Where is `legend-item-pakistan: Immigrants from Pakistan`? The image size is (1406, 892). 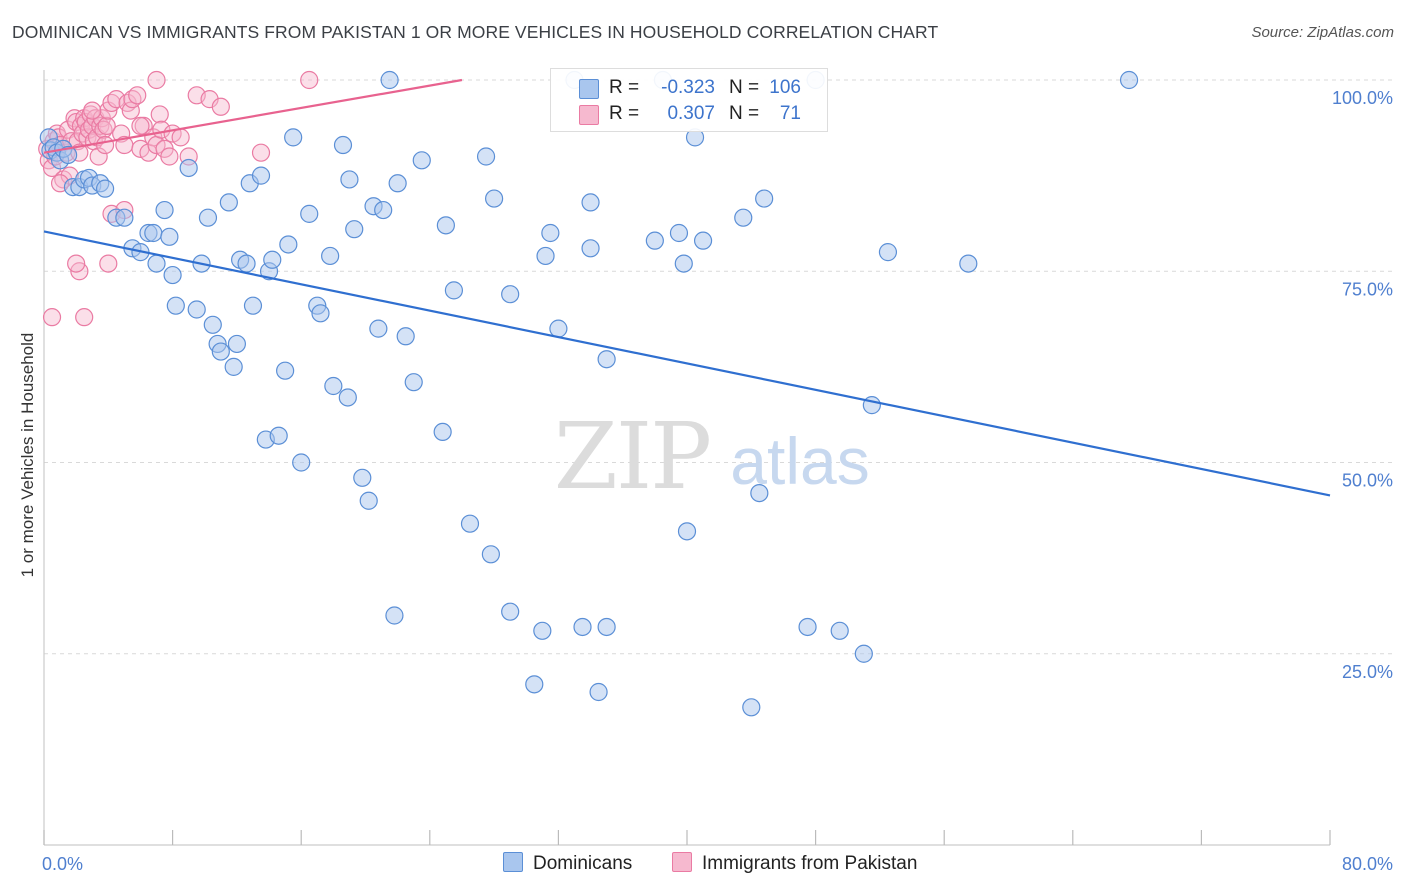 legend-item-pakistan: Immigrants from Pakistan is located at coordinates (794, 863).